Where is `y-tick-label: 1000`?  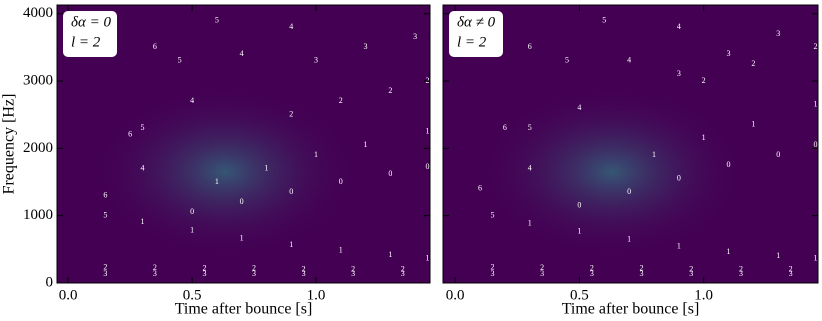
y-tick-label: 1000 is located at coordinates (38, 215).